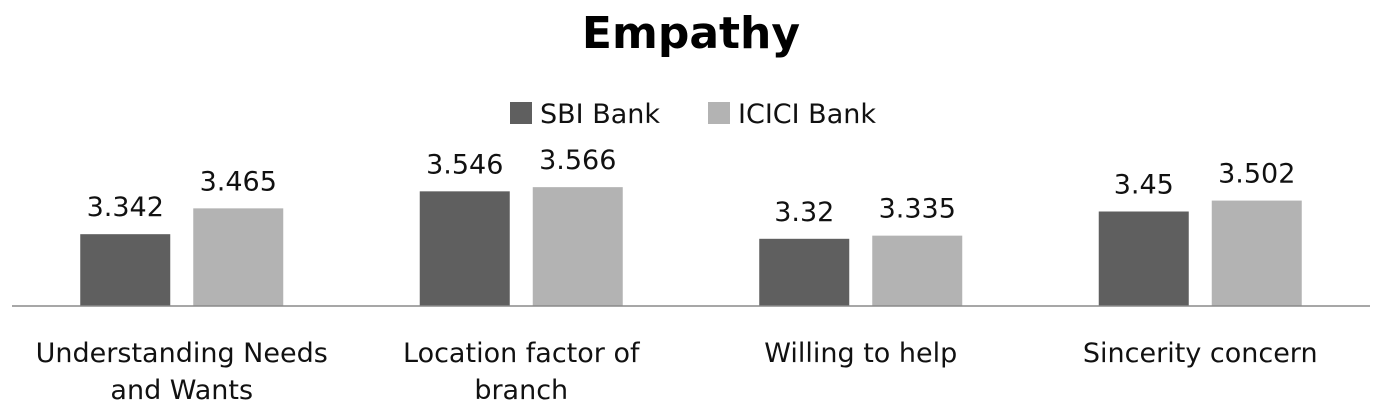  What do you see at coordinates (804, 212) in the screenshot?
I see `data-label-sbi-2: 3.32` at bounding box center [804, 212].